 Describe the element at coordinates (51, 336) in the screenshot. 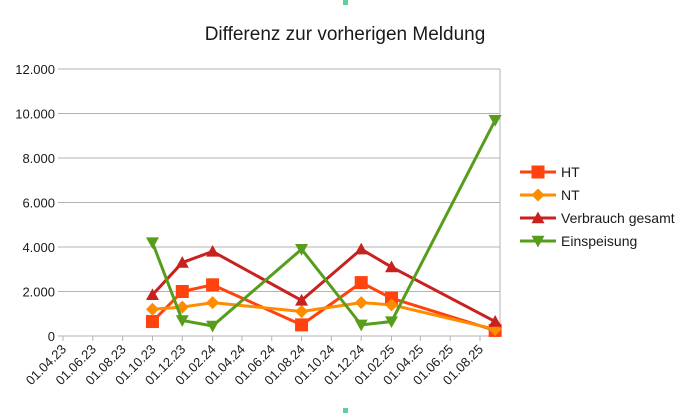

I see `y-tick-label: 0` at that location.